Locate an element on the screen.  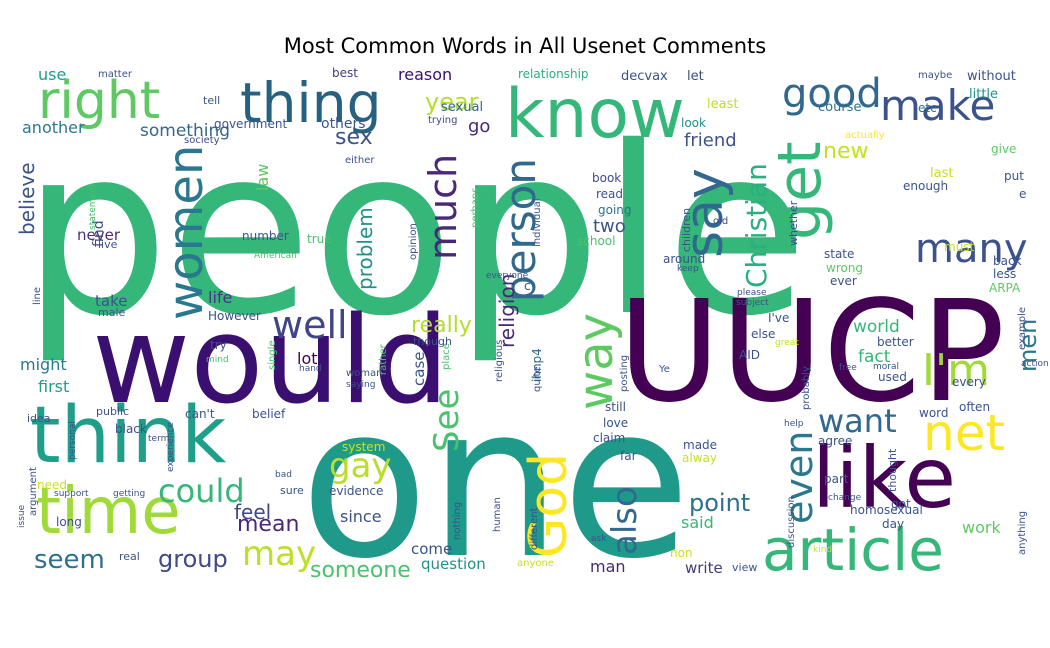
word-anything: anything is located at coordinates (1022, 533).